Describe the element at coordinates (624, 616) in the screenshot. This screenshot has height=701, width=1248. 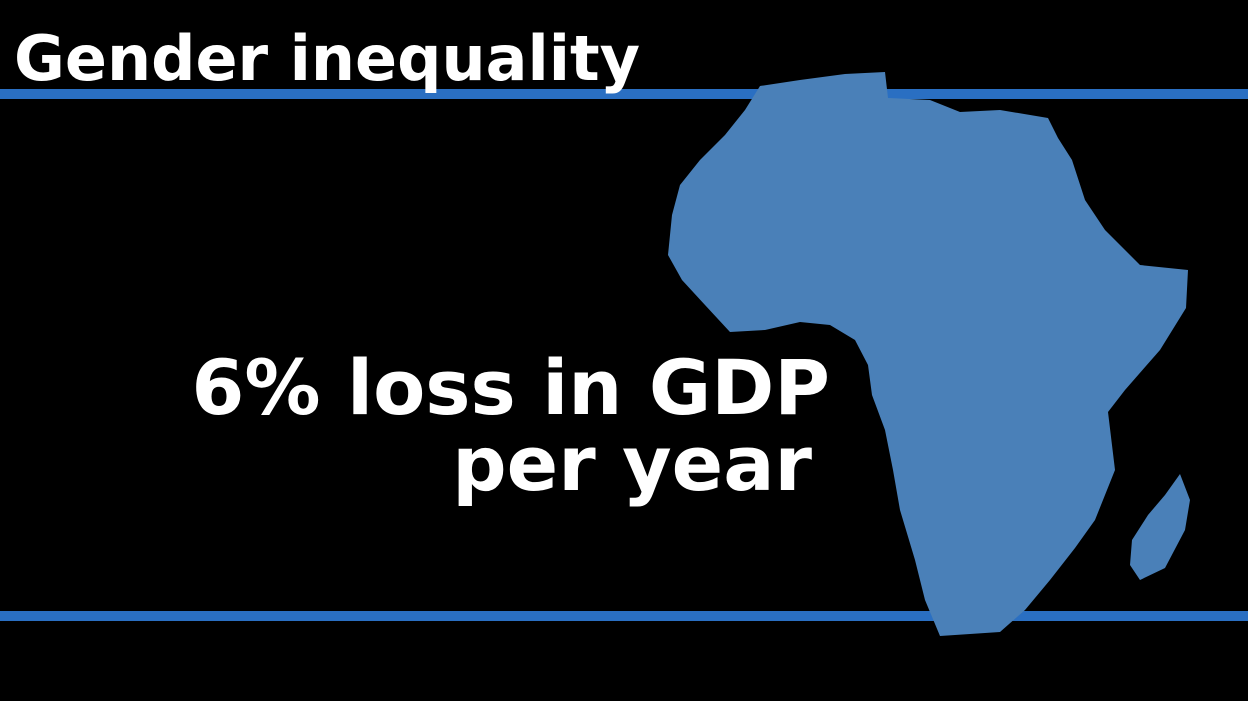
I see `bottom-rule` at that location.